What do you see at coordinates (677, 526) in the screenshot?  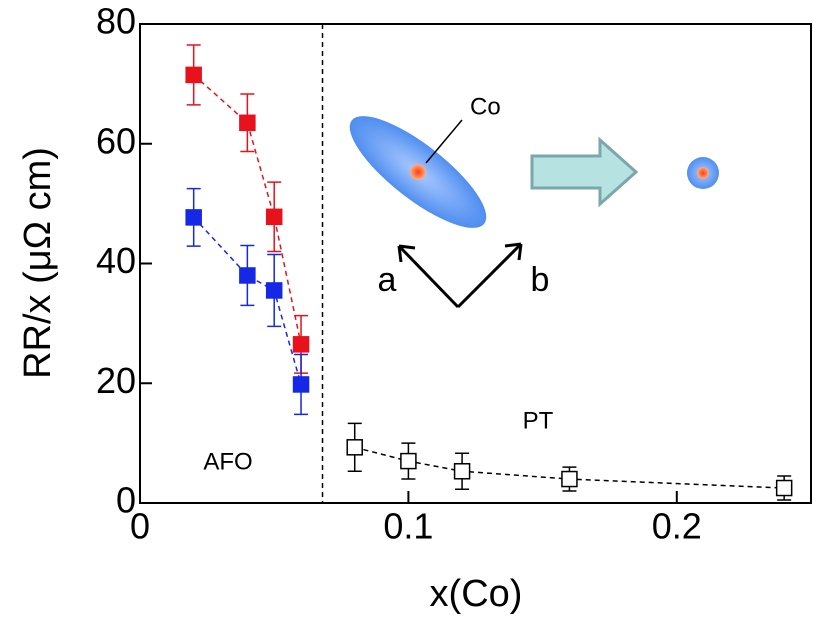 I see `x-tick-label: 0.2` at bounding box center [677, 526].